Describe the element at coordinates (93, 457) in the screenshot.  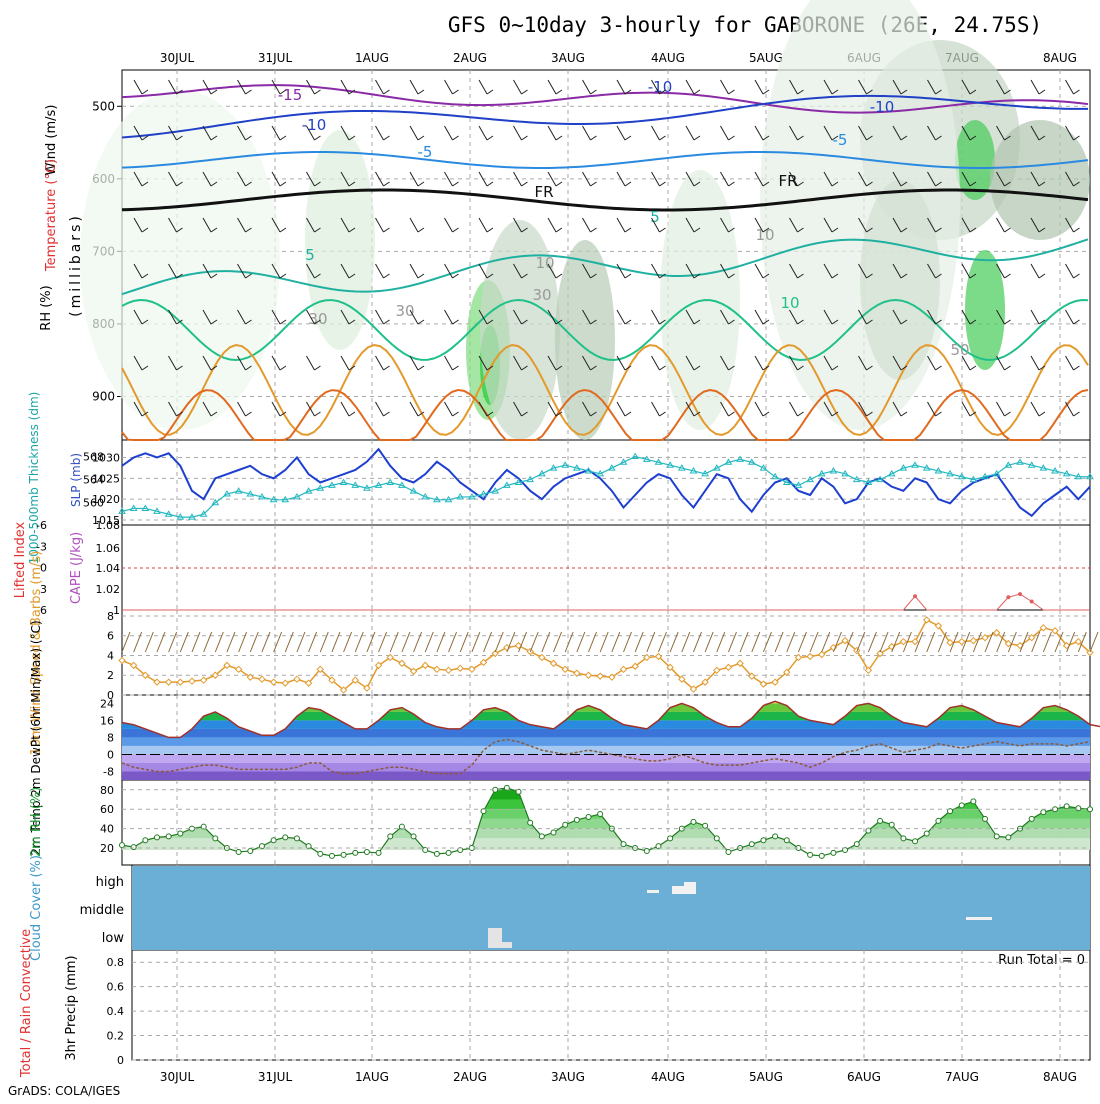
I see `thickness-tick-label-0: 568` at that location.